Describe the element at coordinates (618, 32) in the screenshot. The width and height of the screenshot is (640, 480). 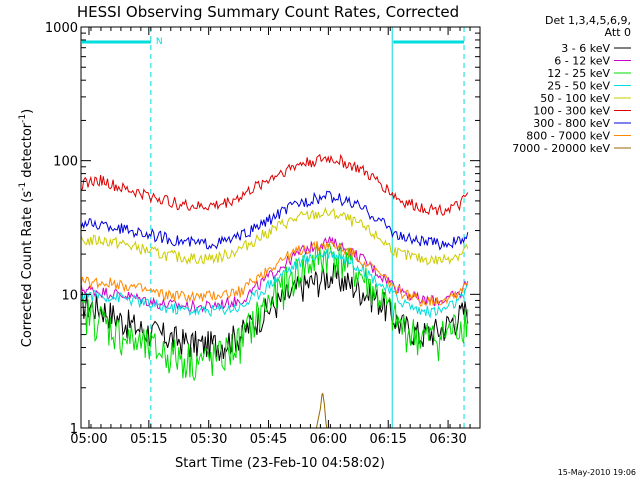
I see `legend-header-attenuator: Att 0` at that location.